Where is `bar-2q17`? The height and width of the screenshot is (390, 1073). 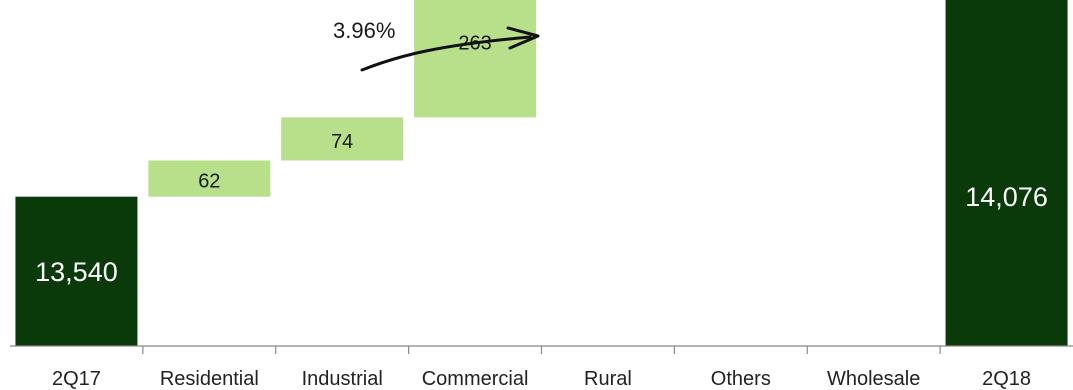 bar-2q17 is located at coordinates (76, 271).